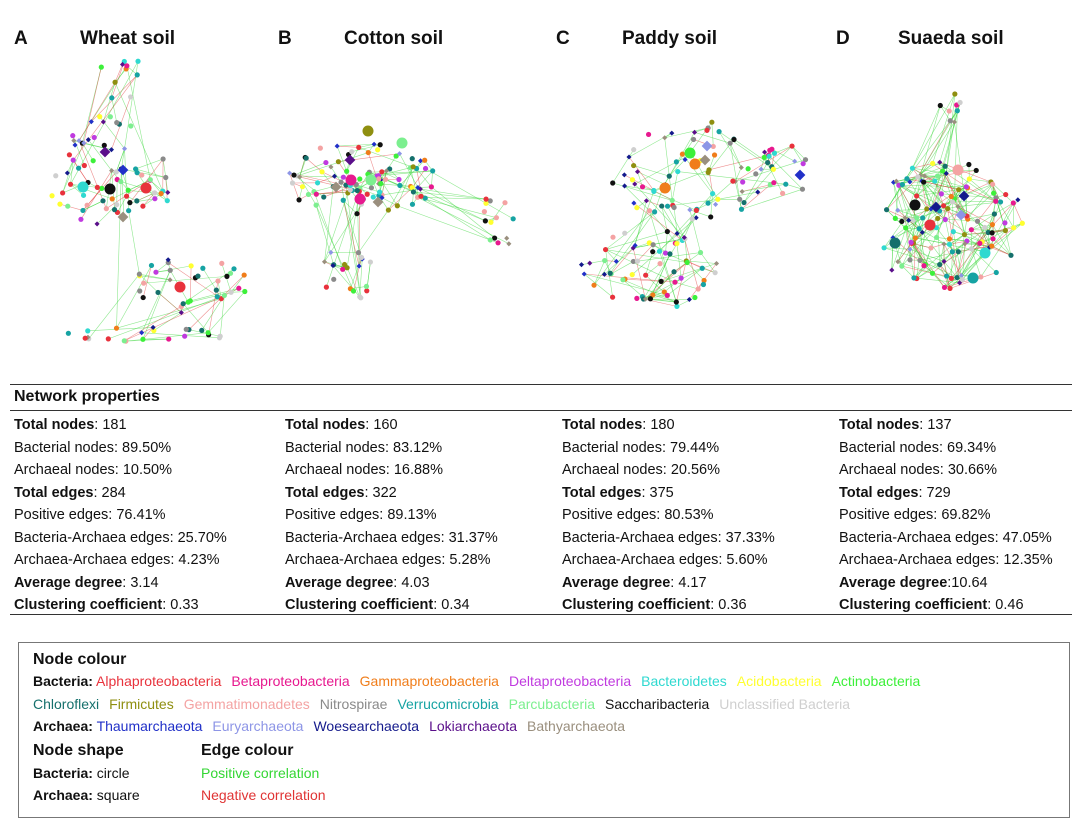 This screenshot has height=828, width=1080. Describe the element at coordinates (120, 537) in the screenshot. I see `property-label: Bacteria-Archaea edges: 25.70%` at that location.